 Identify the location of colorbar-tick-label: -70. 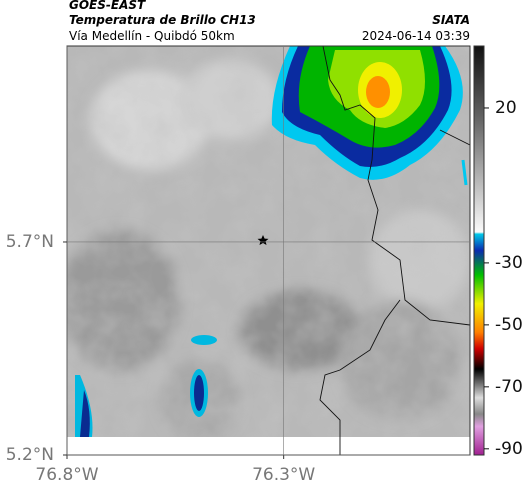
(509, 387).